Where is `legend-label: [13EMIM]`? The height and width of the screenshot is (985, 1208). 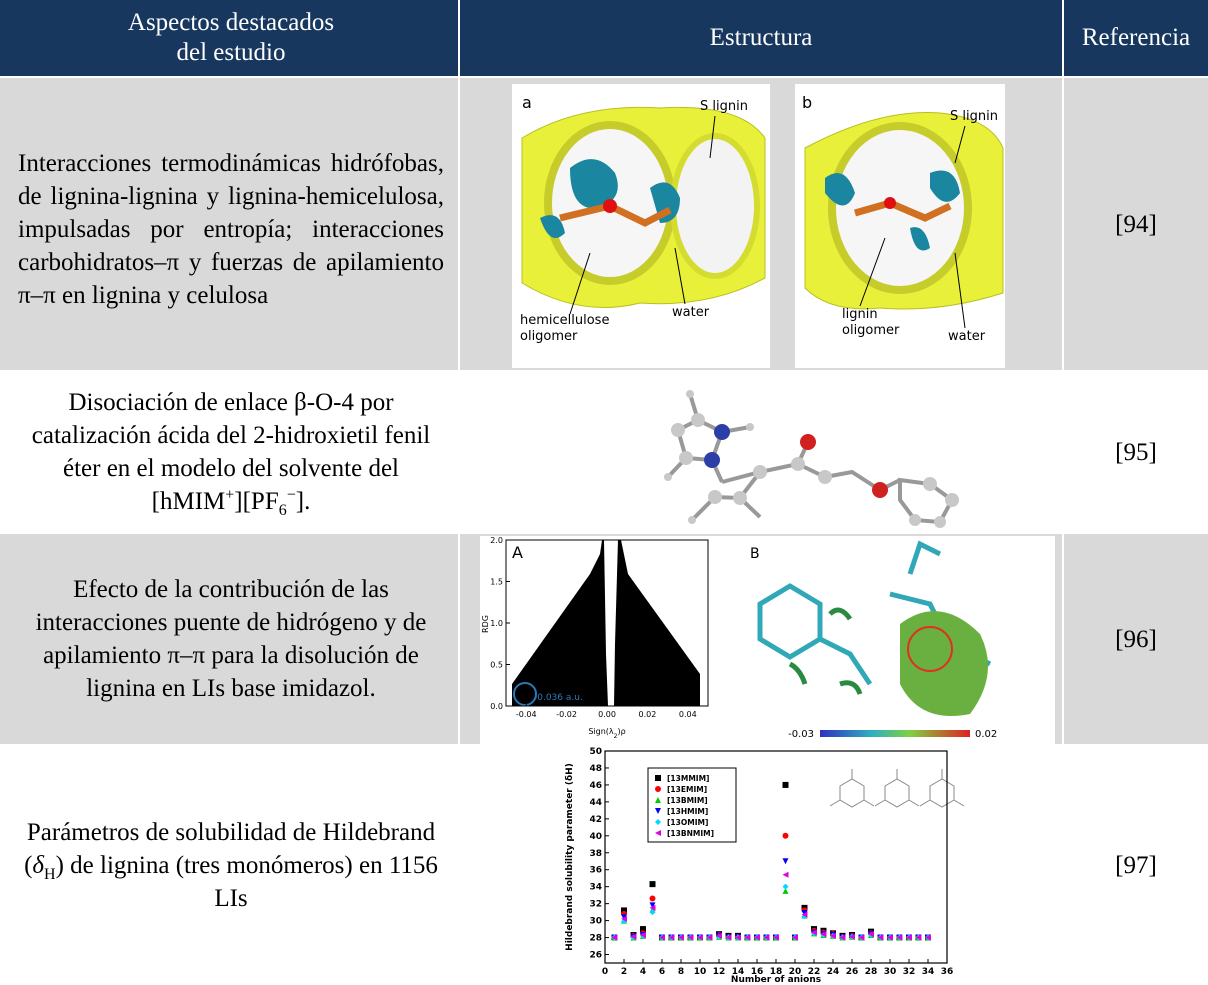 legend-label: [13EMIM] is located at coordinates (687, 789).